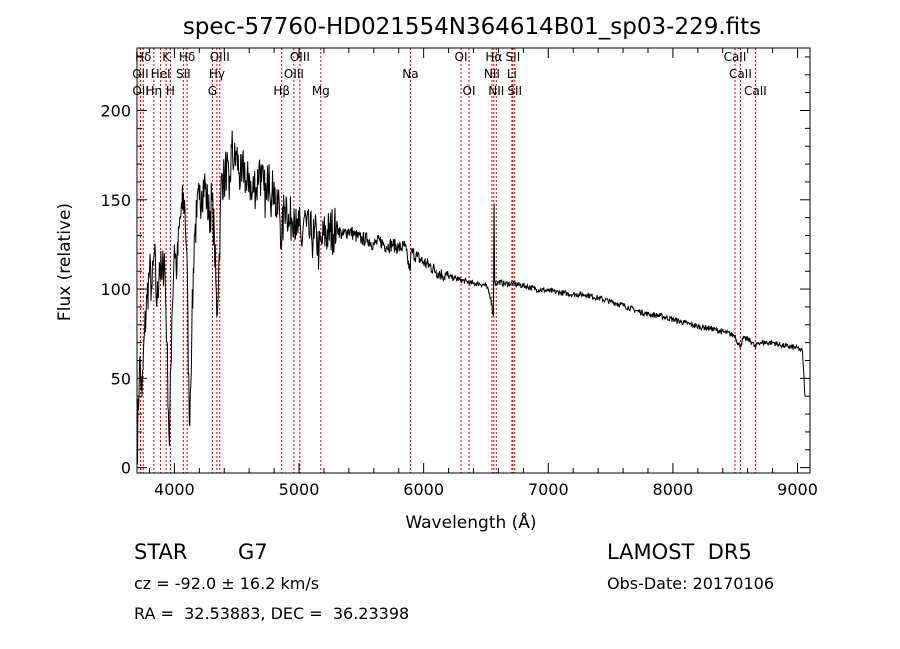  I want to click on y-tick-label: 200, so click(115, 111).